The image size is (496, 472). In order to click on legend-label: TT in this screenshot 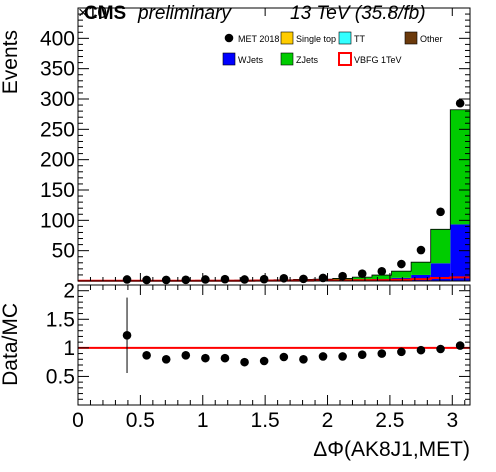, I will do `click(359, 39)`.